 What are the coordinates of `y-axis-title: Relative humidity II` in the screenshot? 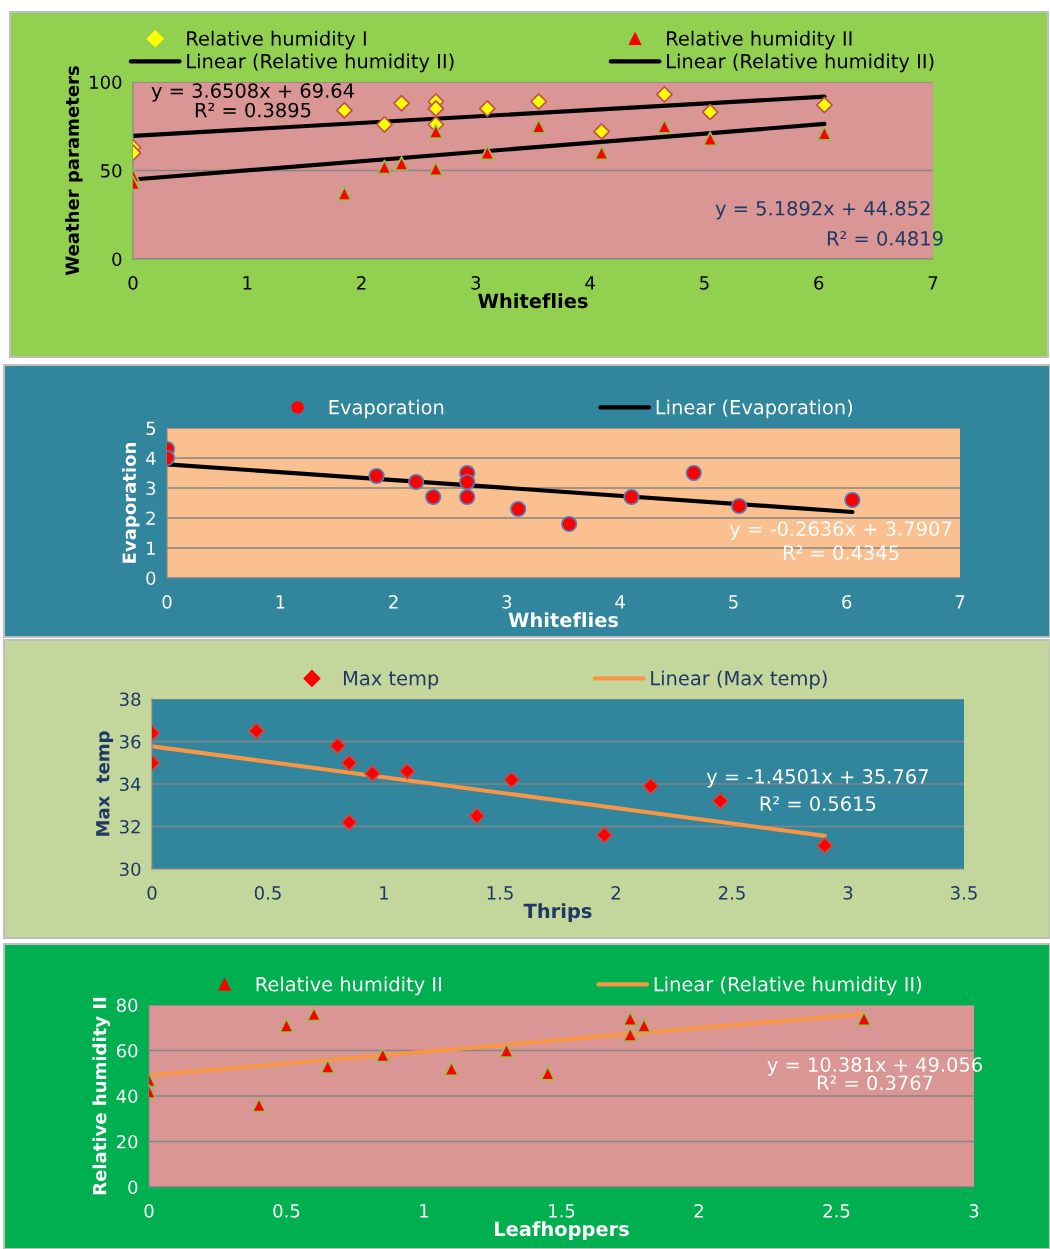 It's located at (101, 1096).